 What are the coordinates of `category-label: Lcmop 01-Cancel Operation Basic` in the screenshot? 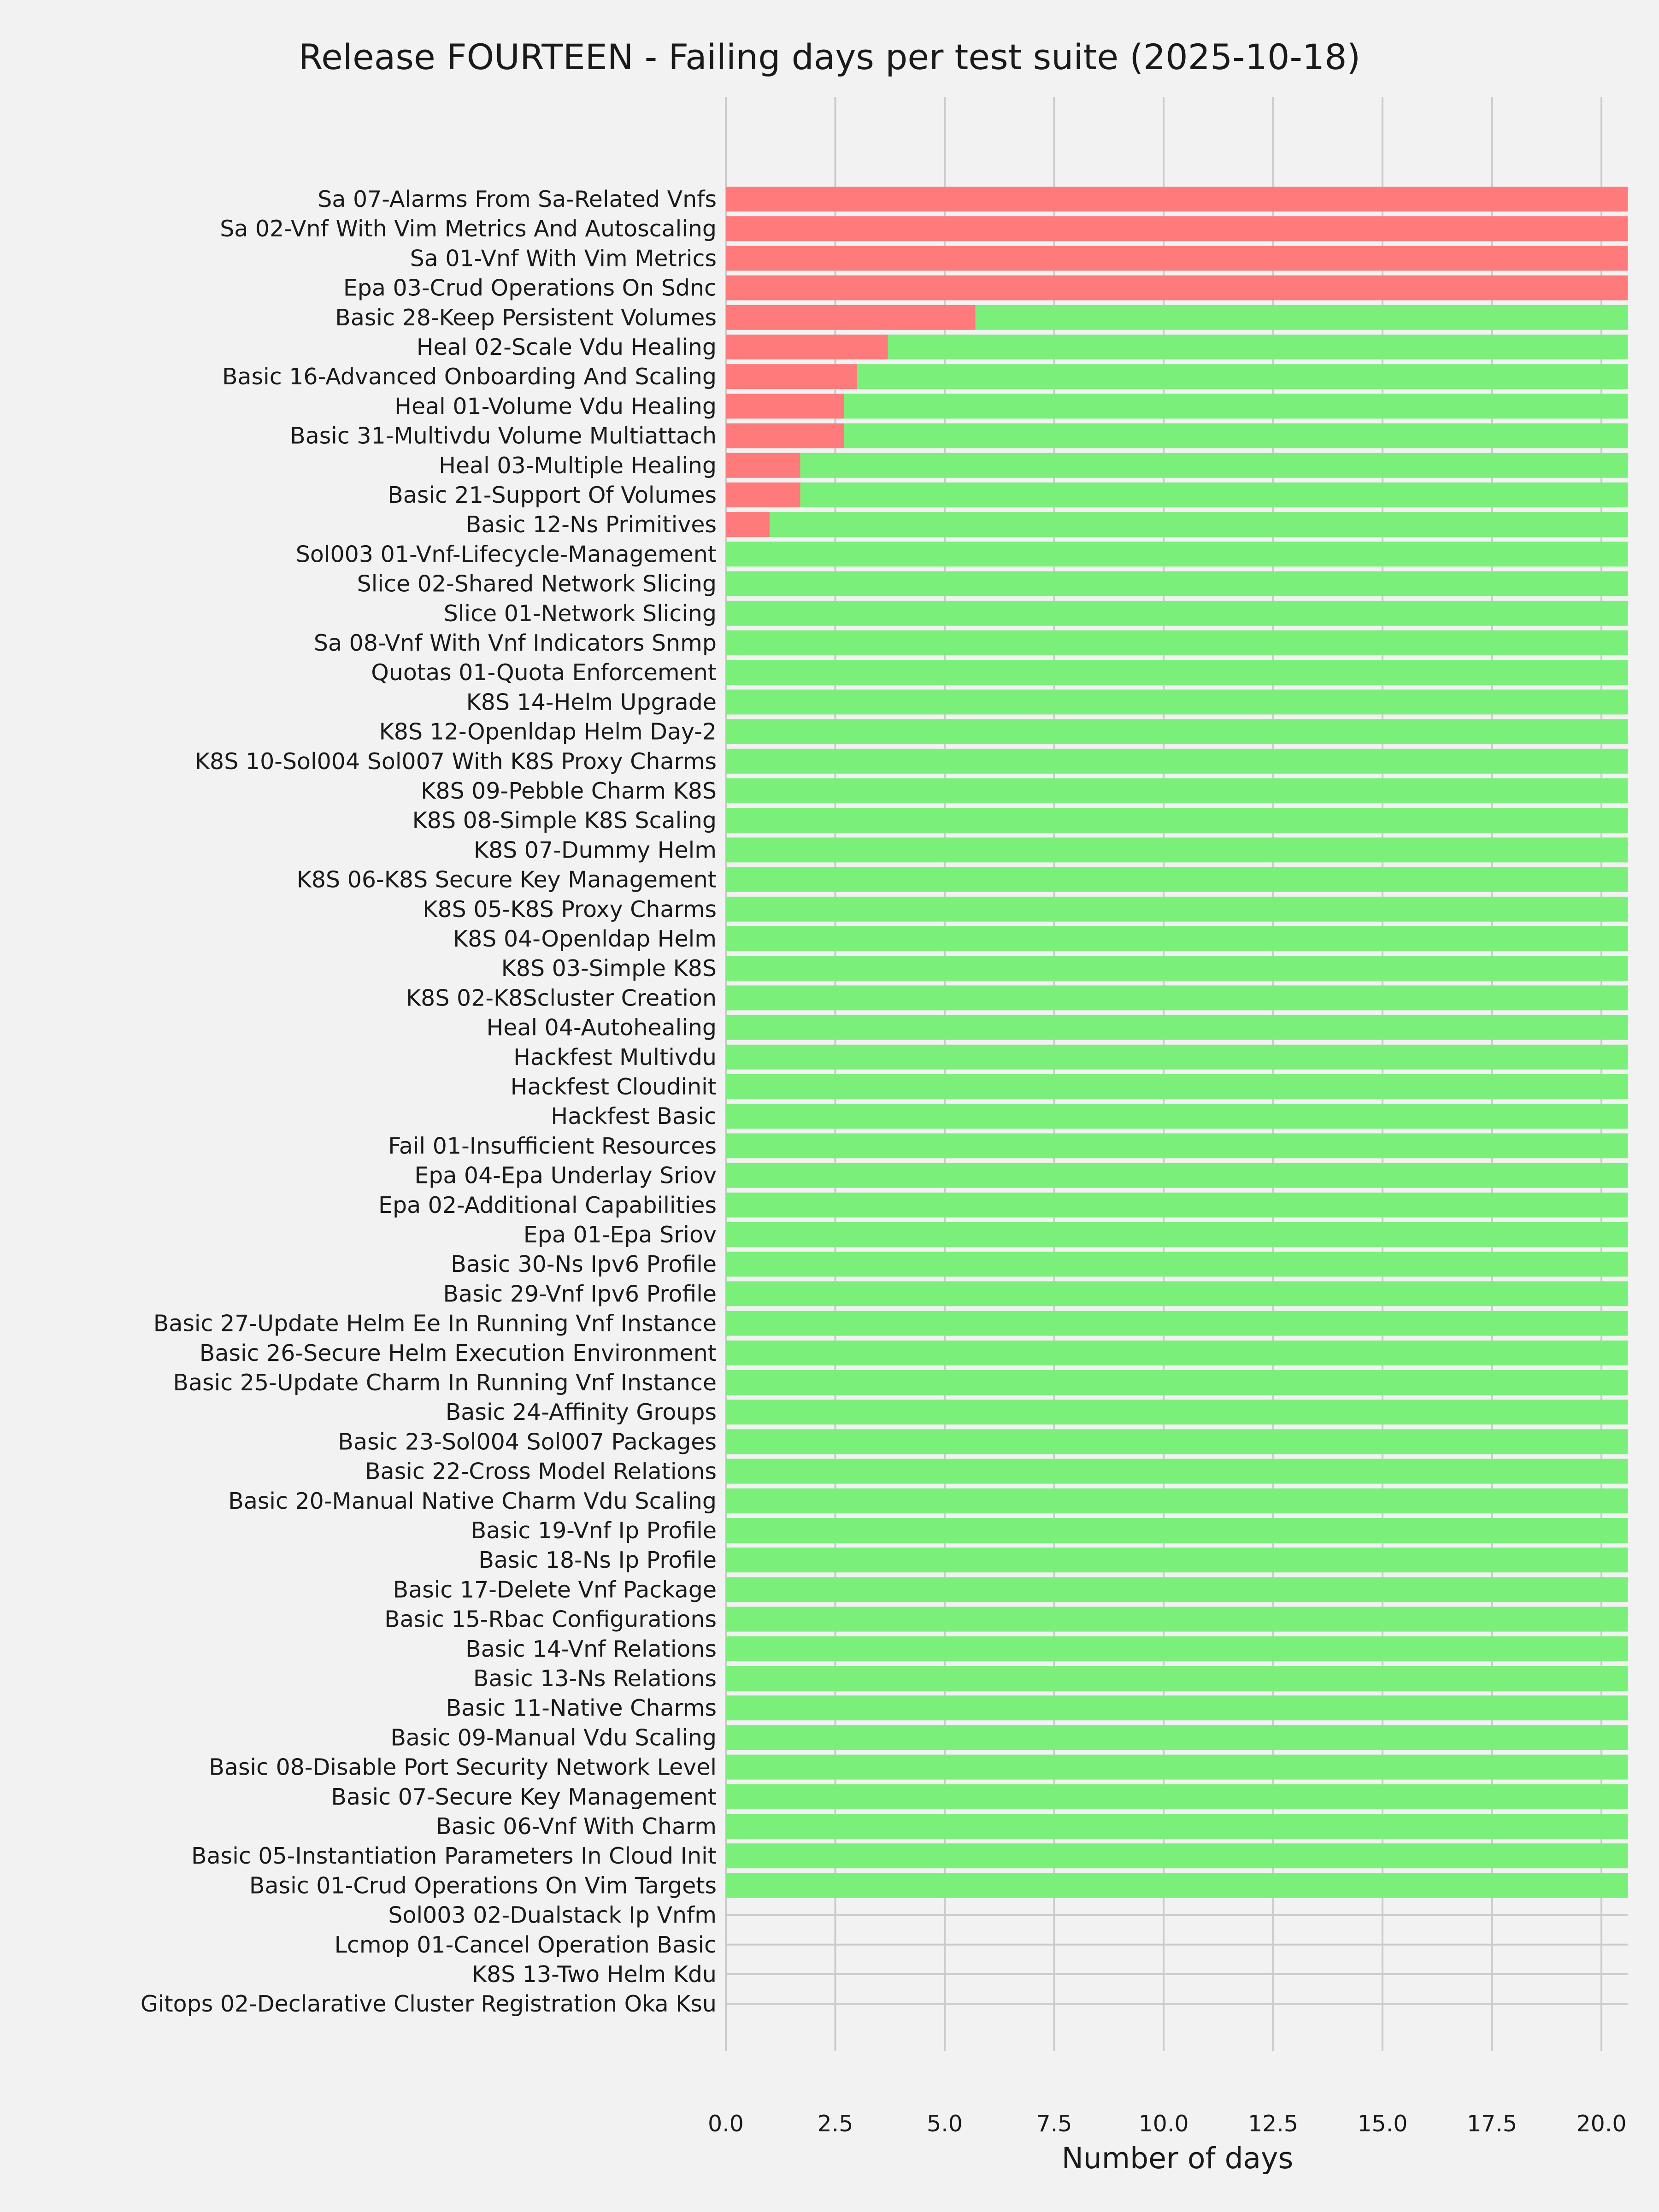 It's located at (526, 1945).